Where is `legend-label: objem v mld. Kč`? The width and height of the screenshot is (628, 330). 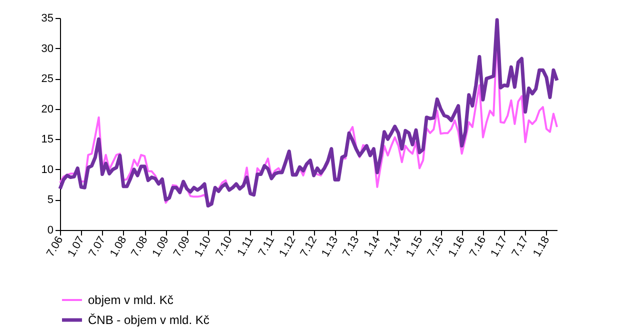 legend-label: objem v mld. Kč is located at coordinates (131, 300).